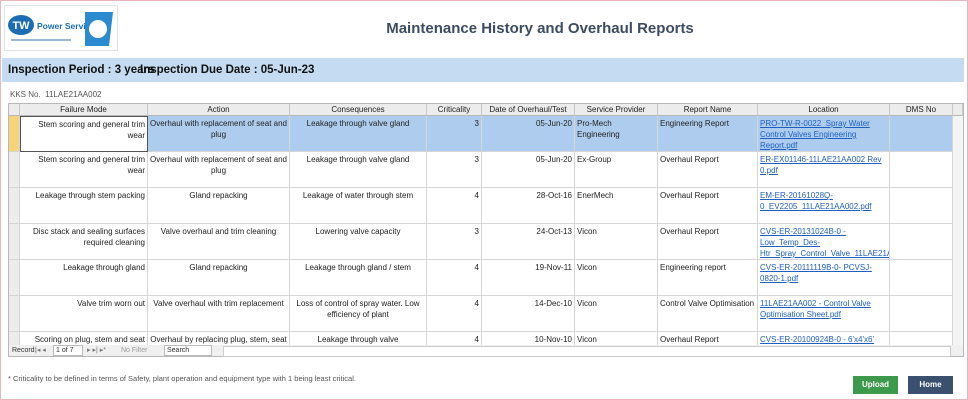 Image resolution: width=968 pixels, height=400 pixels. What do you see at coordinates (68, 26) in the screenshot?
I see `logo-name: Power Services` at bounding box center [68, 26].